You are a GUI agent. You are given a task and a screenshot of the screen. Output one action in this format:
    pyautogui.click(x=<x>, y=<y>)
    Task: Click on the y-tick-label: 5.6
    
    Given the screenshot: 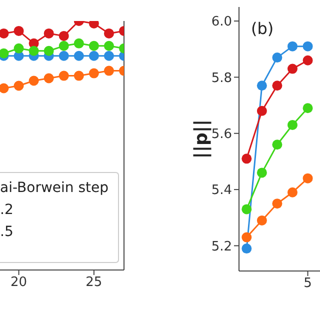 What is the action you would take?
    pyautogui.click(x=221, y=134)
    